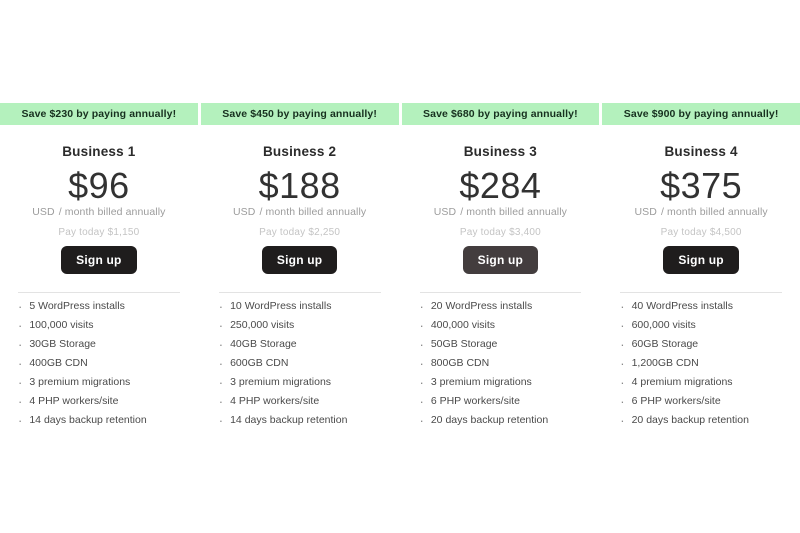 This screenshot has height=533, width=800. What do you see at coordinates (299, 114) in the screenshot?
I see `savings-banner: Save $450 by paying annually!` at bounding box center [299, 114].